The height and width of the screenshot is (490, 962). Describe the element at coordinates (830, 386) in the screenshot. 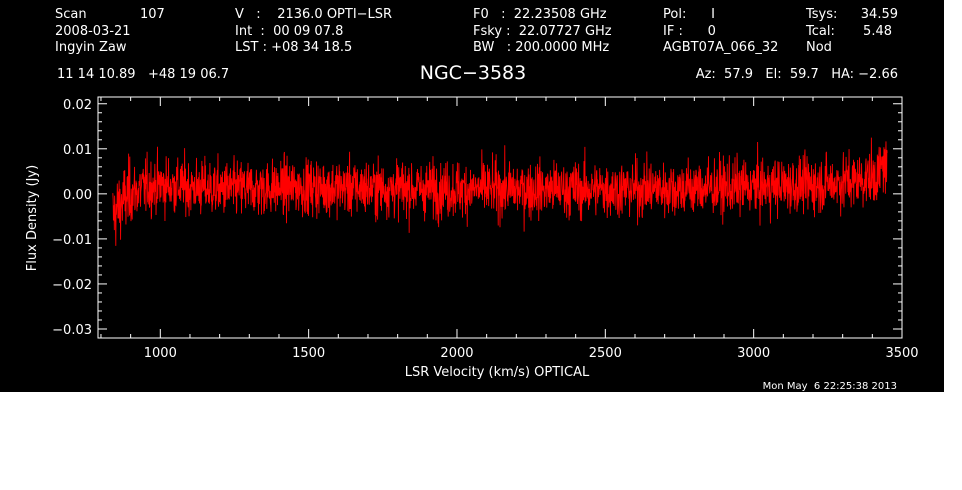

I see `timestamp: Mon May 6 22:25:38 2013` at that location.